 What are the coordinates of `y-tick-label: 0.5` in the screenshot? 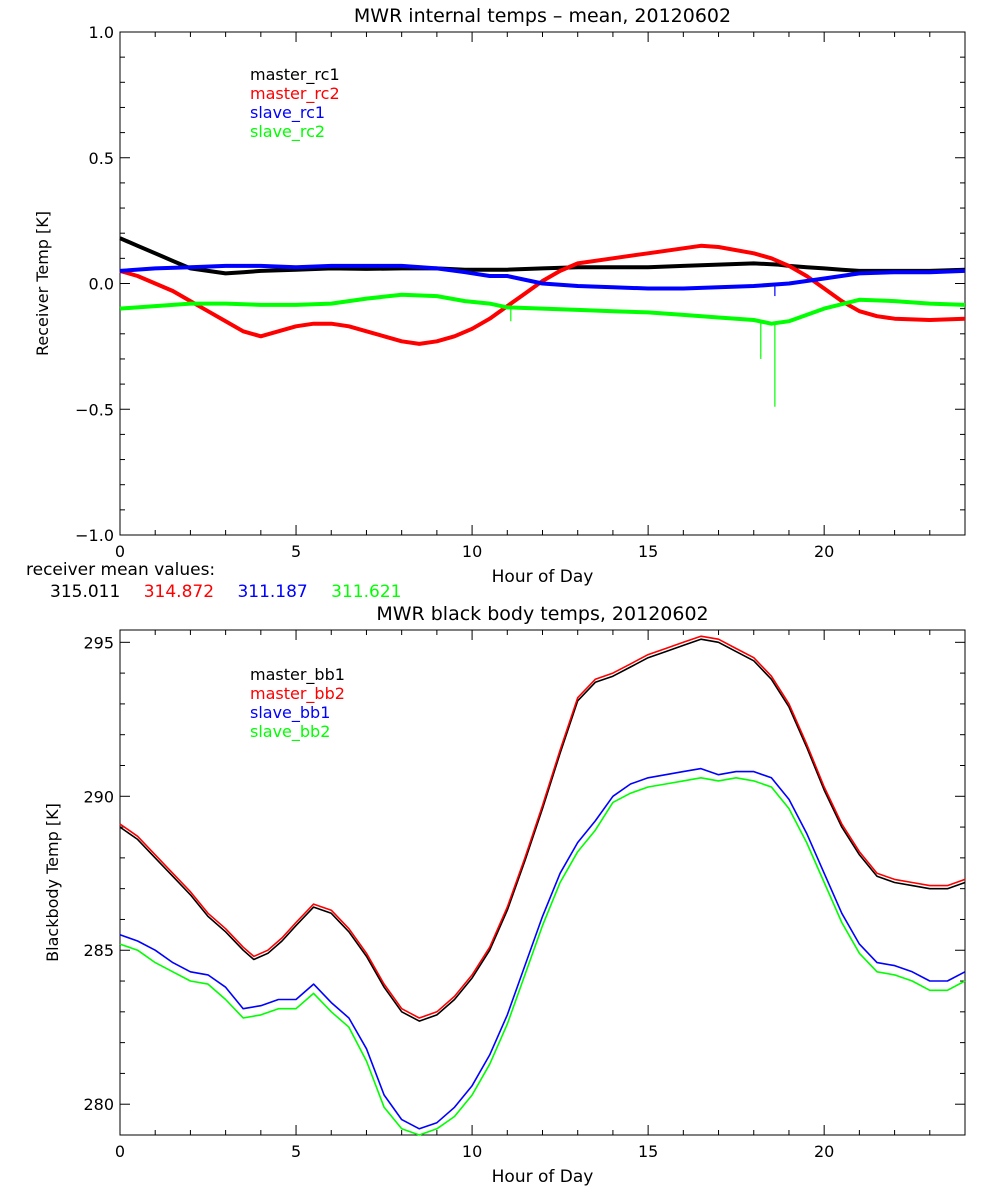 It's located at (101, 158).